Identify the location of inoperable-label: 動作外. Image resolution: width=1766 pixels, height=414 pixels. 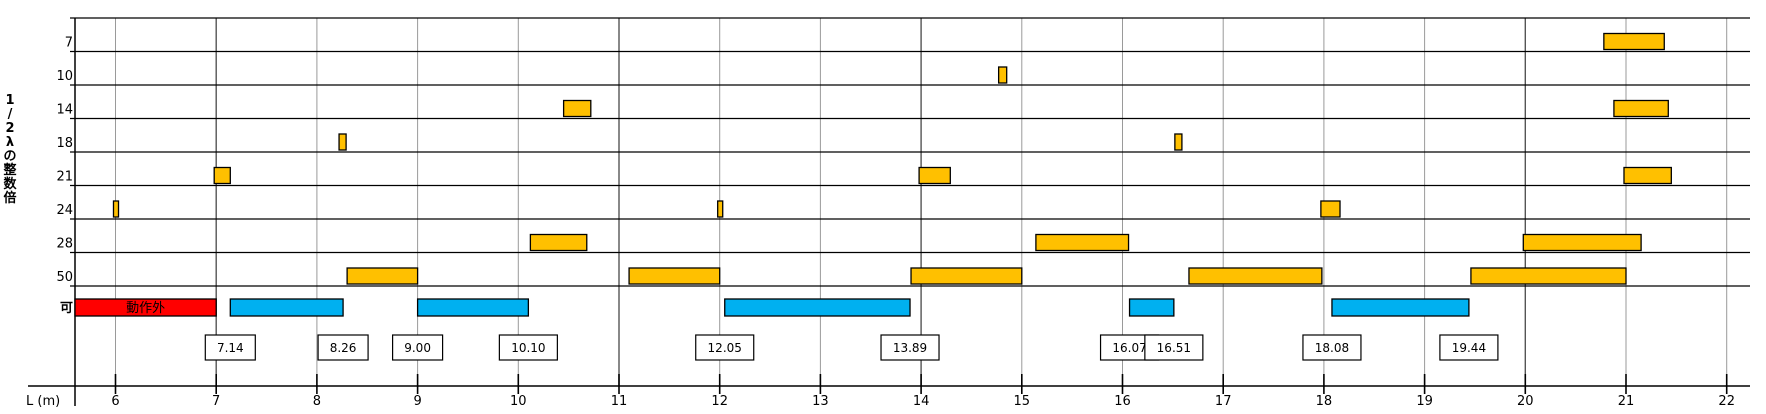
(145, 308).